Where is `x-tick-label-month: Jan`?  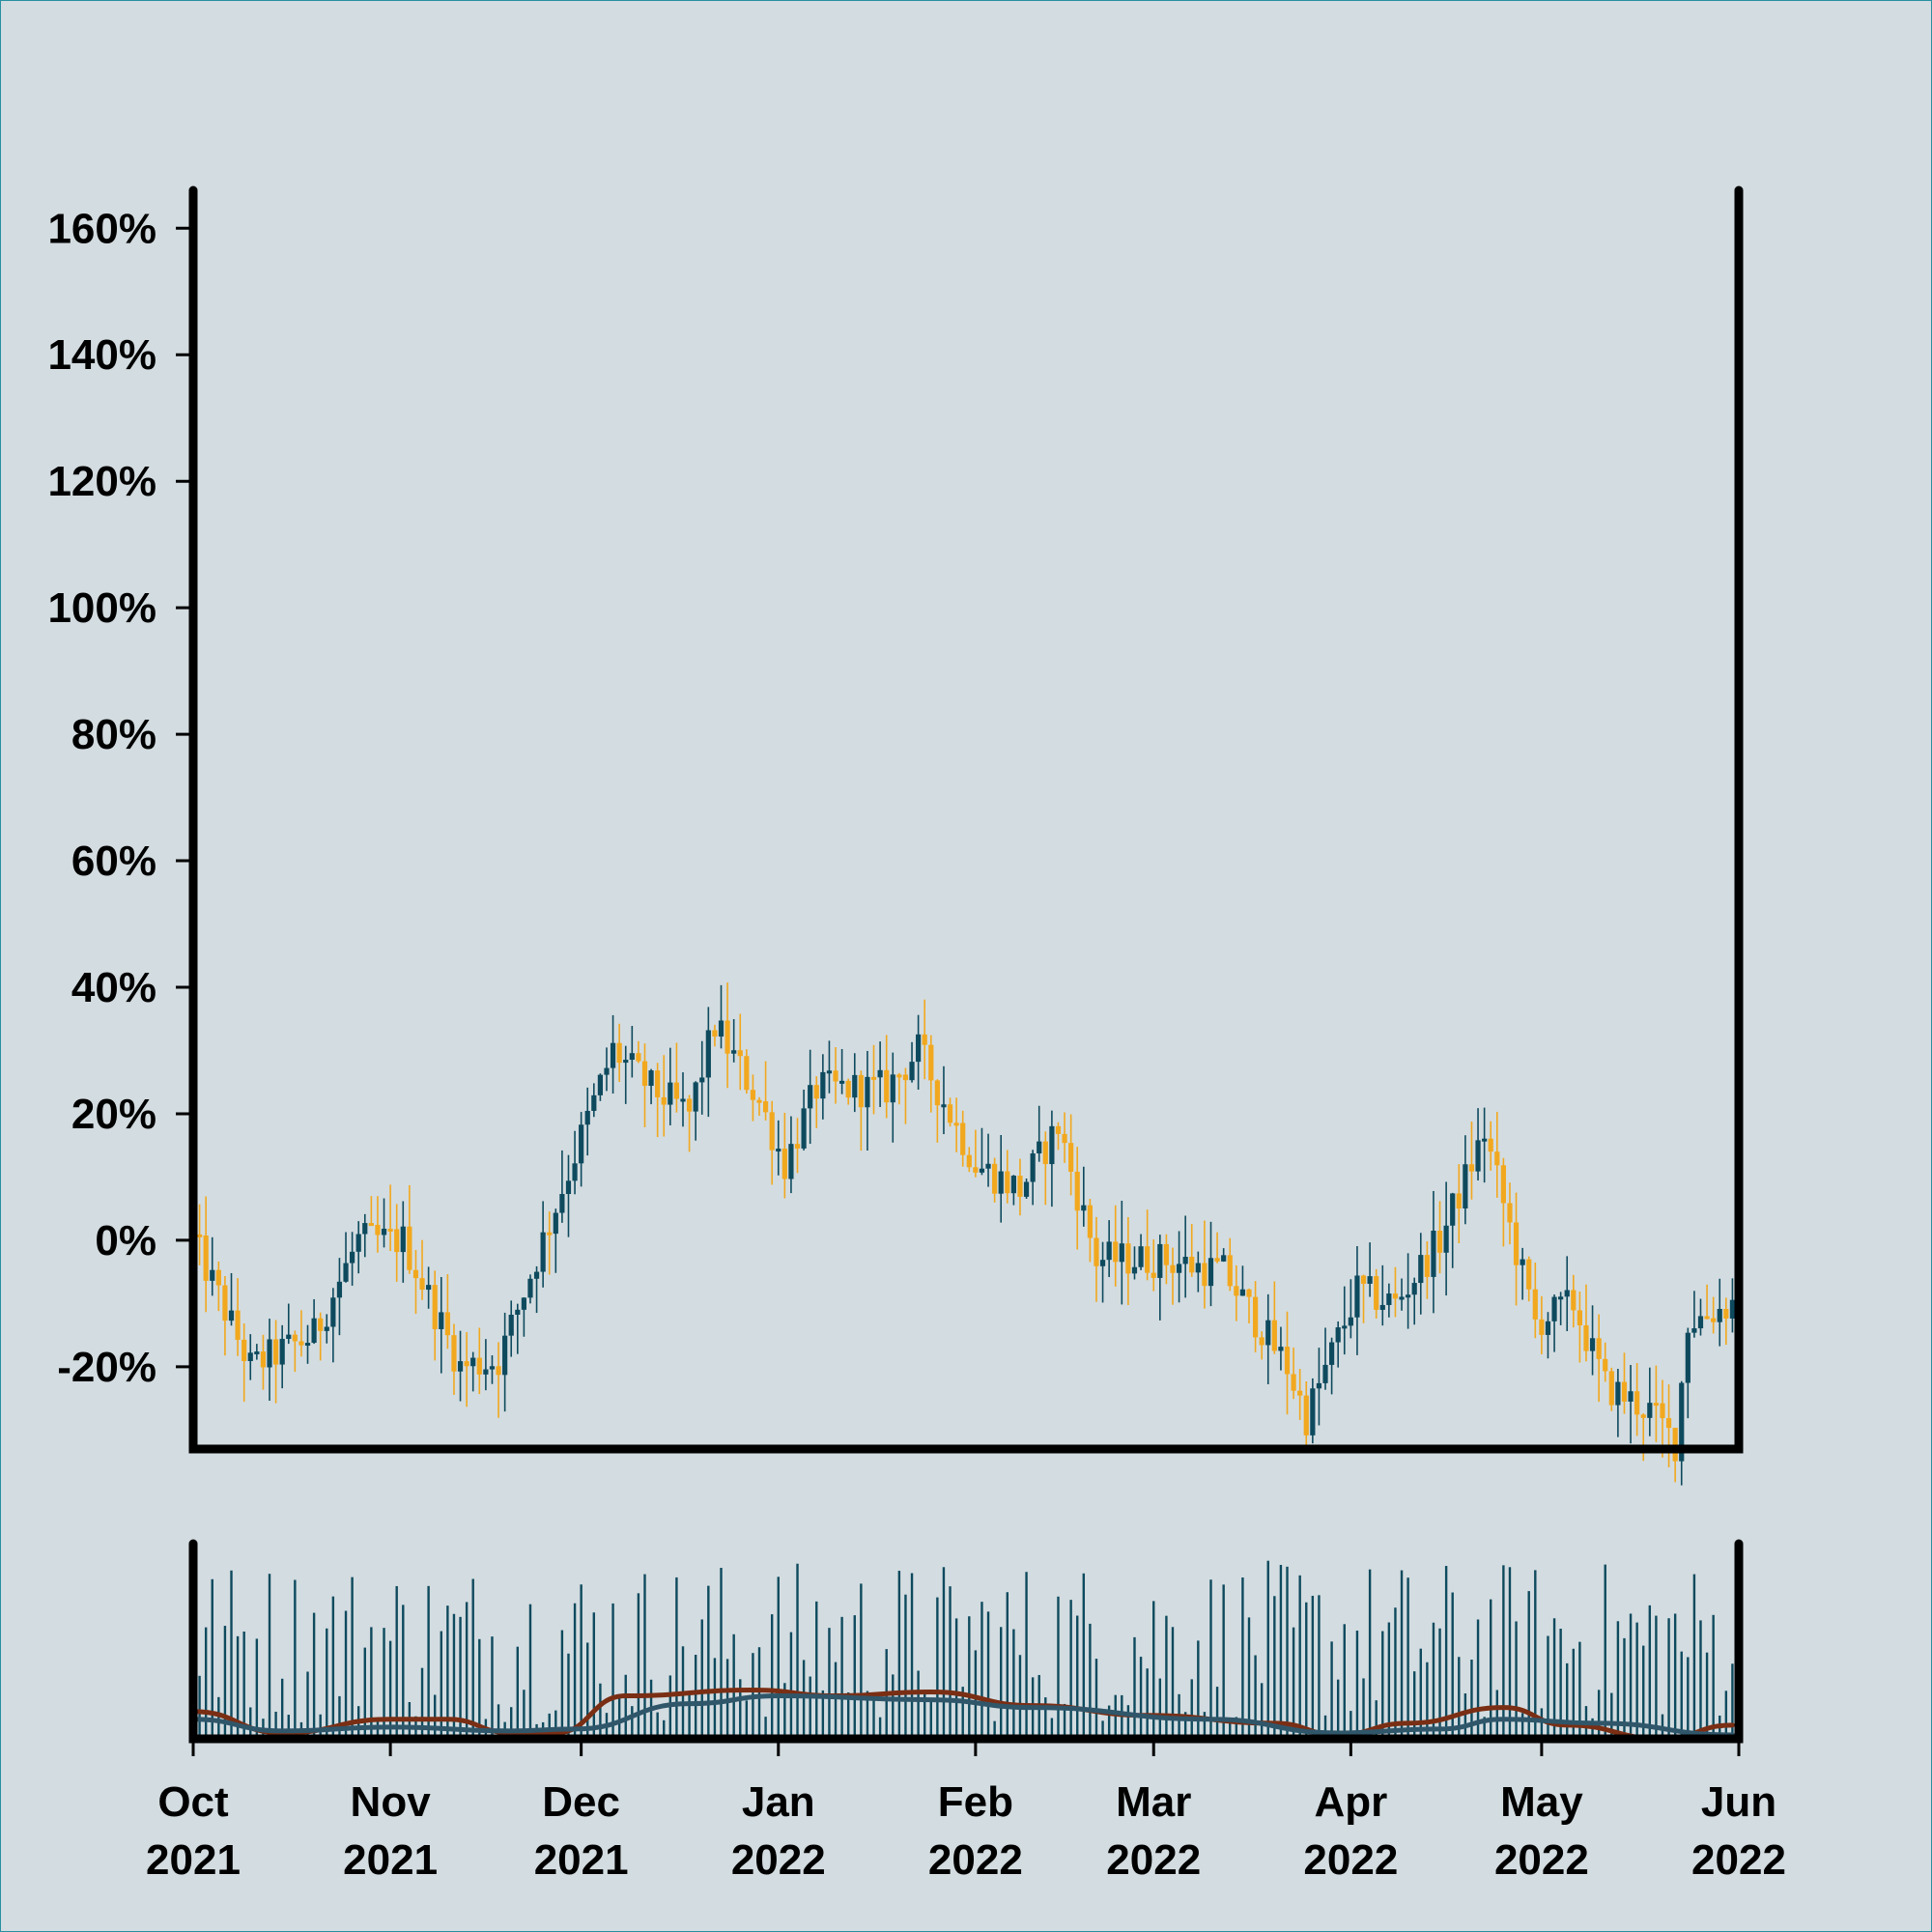 x-tick-label-month: Jan is located at coordinates (778, 1802).